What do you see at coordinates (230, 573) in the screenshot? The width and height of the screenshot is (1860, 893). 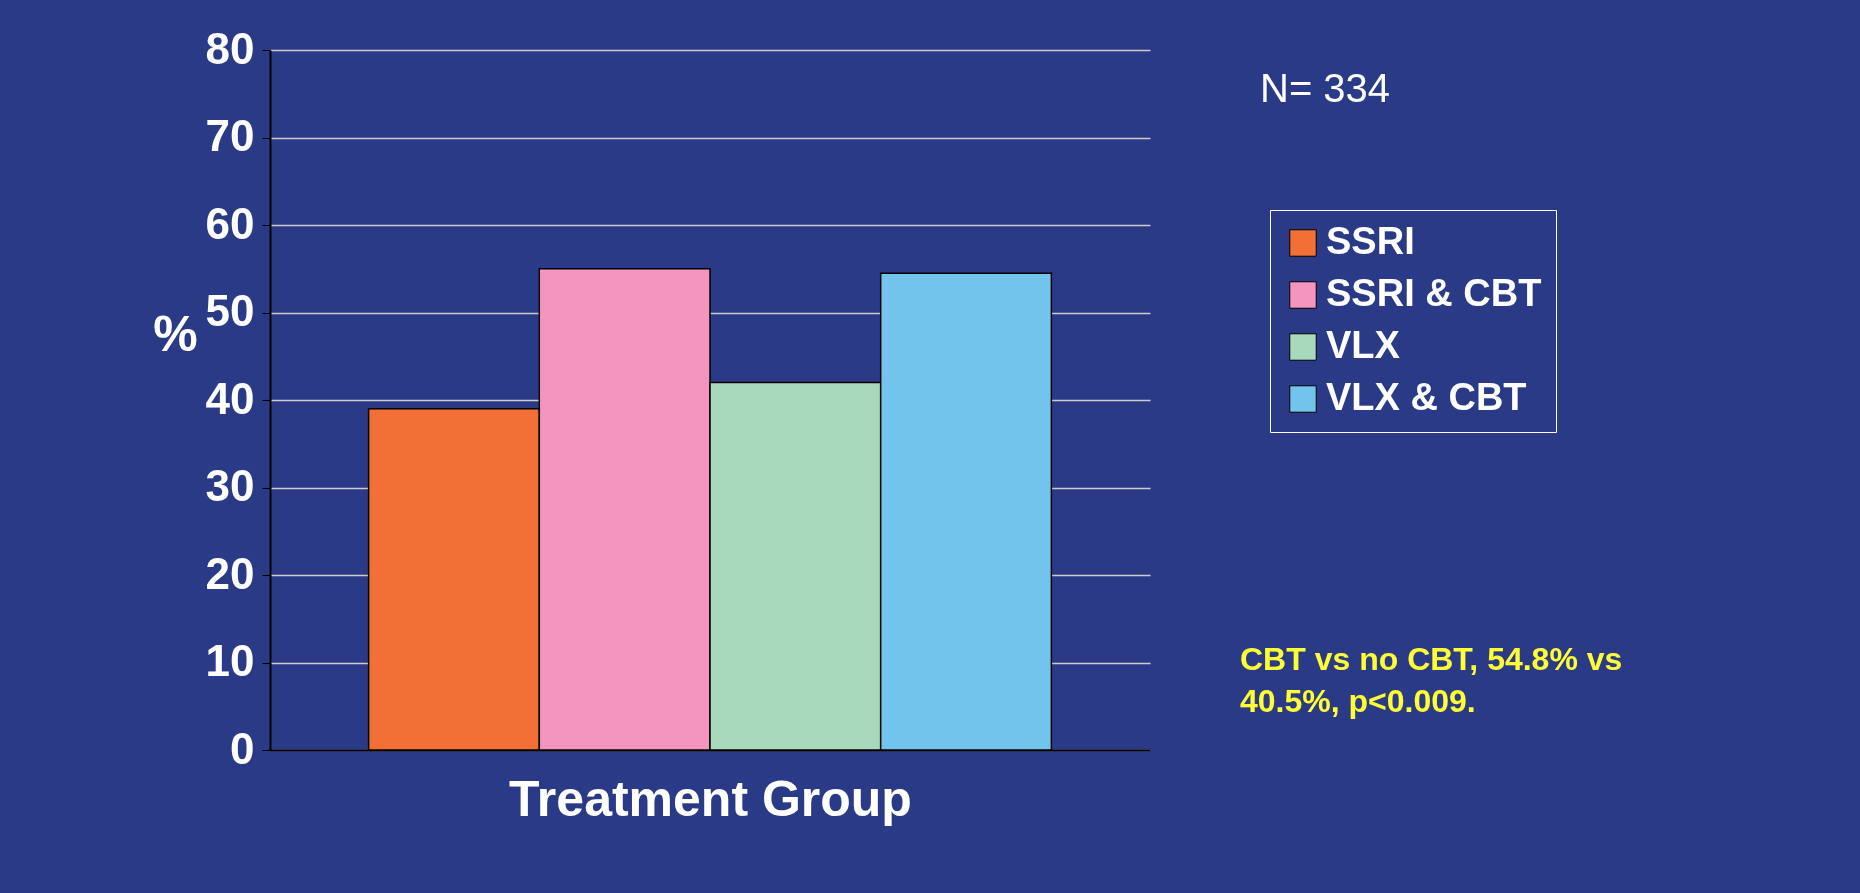 I see `y-tick-label: 20` at bounding box center [230, 573].